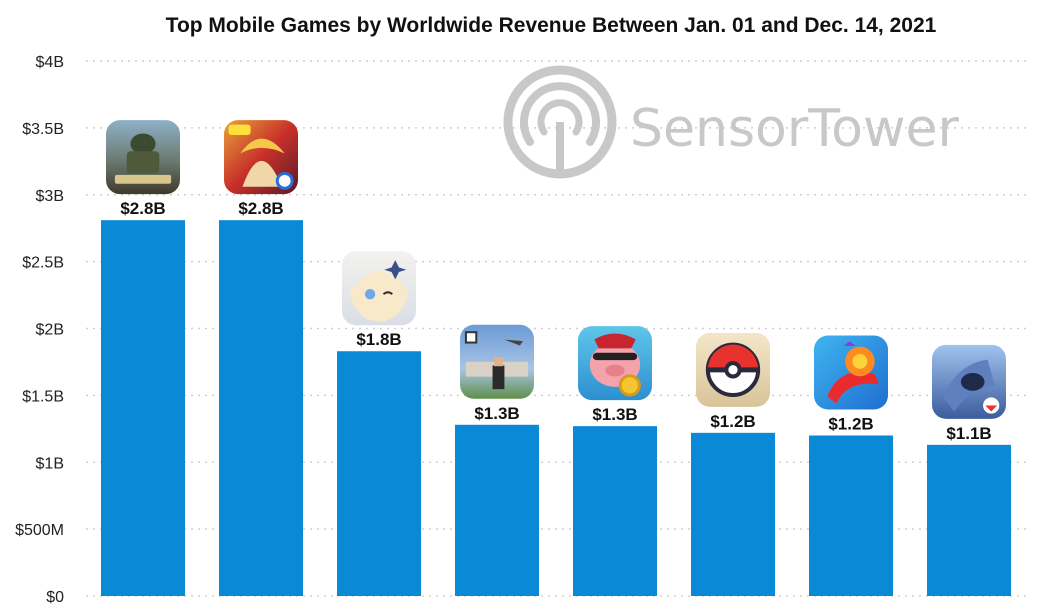 Image resolution: width=1042 pixels, height=604 pixels. What do you see at coordinates (968, 433) in the screenshot?
I see `bar-value-label: $1.1B` at bounding box center [968, 433].